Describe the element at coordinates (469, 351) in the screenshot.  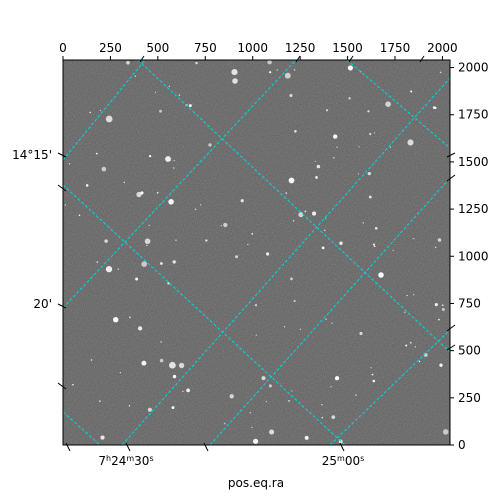
I see `y-pixel-tick-label: 500` at that location.